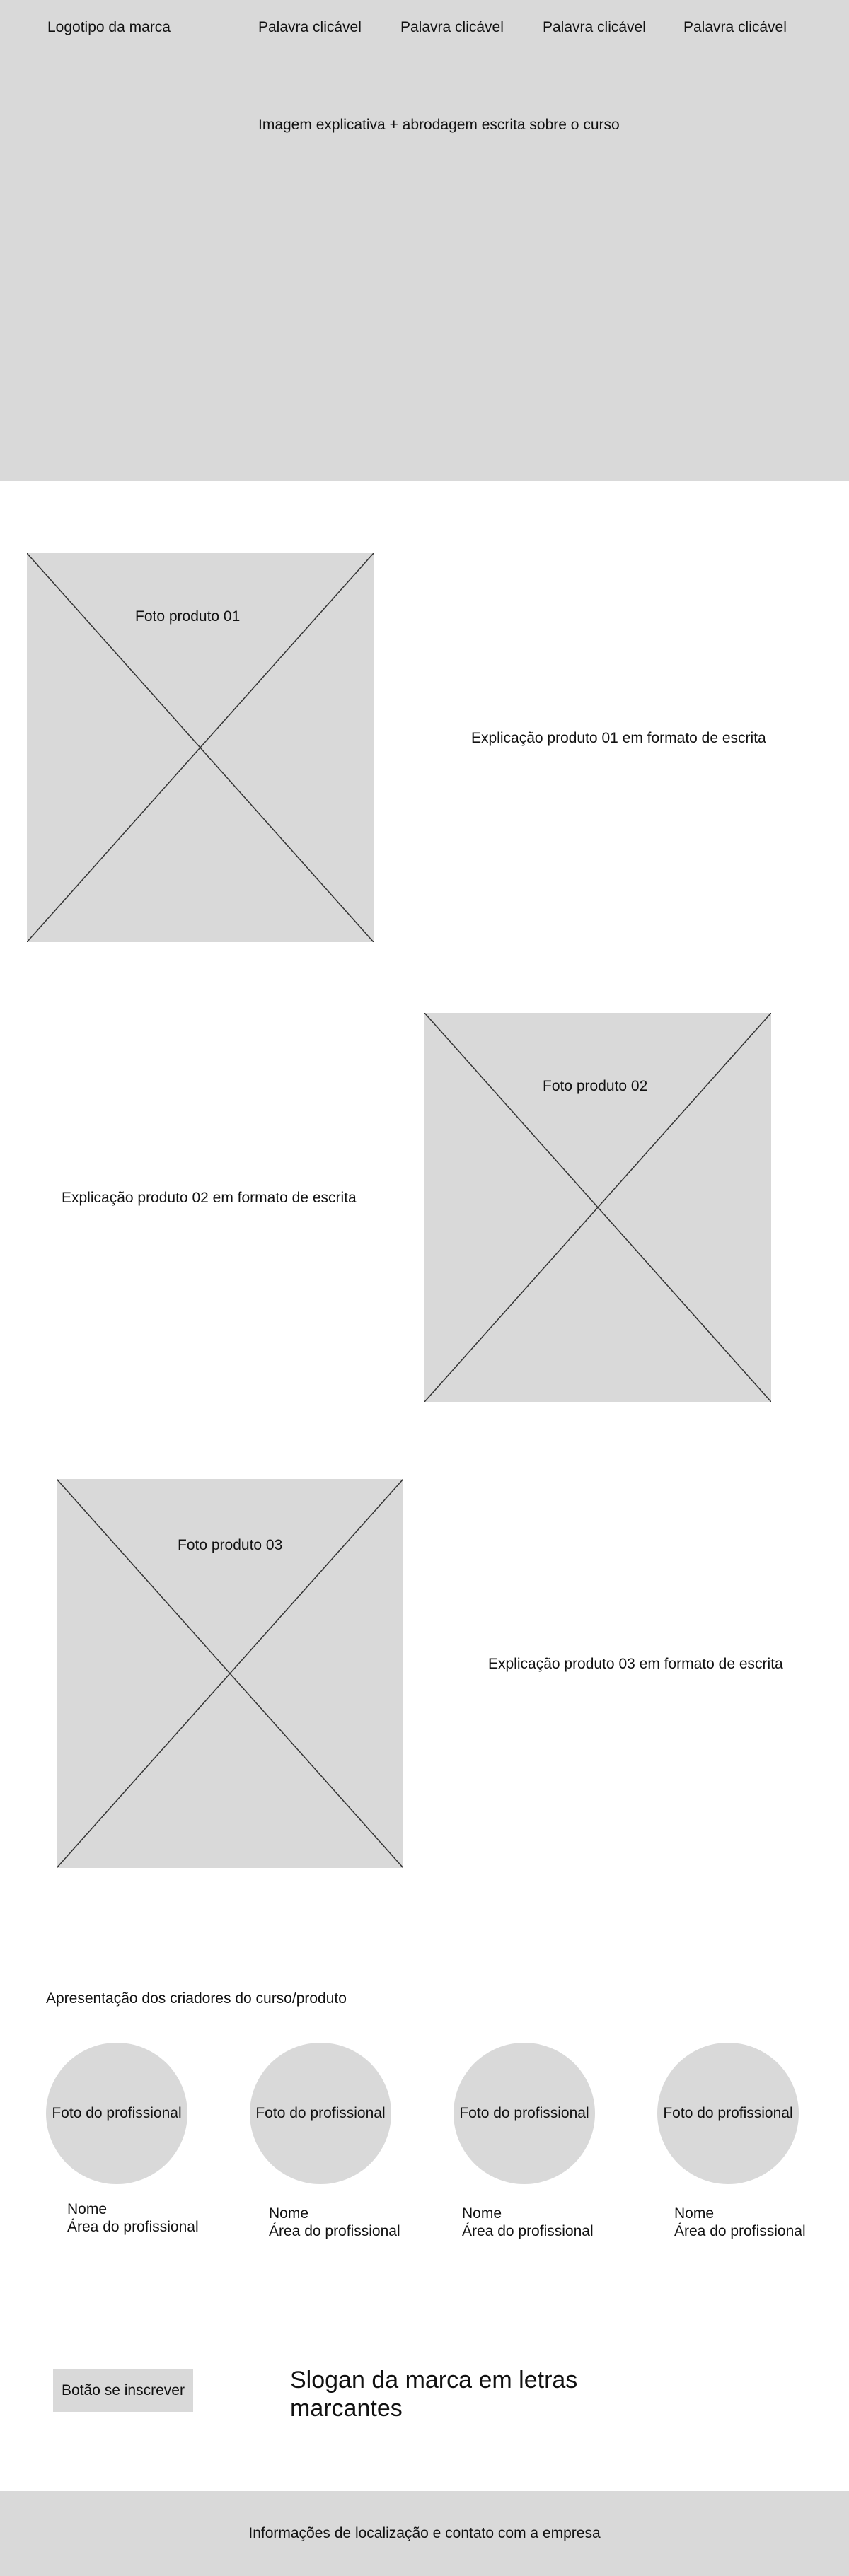  Describe the element at coordinates (482, 2213) in the screenshot. I see `creator-3-name: Nome` at that location.